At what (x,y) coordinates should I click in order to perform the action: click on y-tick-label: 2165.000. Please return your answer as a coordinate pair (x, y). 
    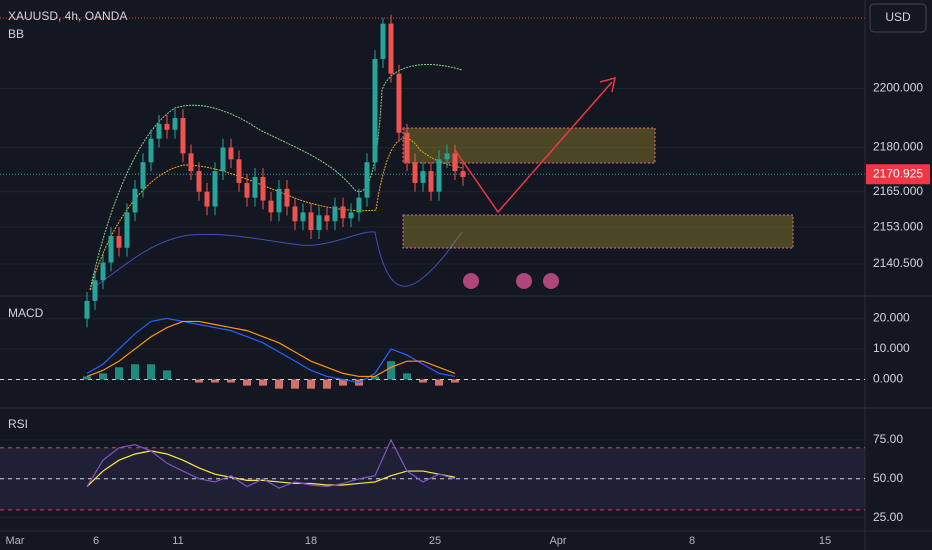
    Looking at the image, I should click on (898, 191).